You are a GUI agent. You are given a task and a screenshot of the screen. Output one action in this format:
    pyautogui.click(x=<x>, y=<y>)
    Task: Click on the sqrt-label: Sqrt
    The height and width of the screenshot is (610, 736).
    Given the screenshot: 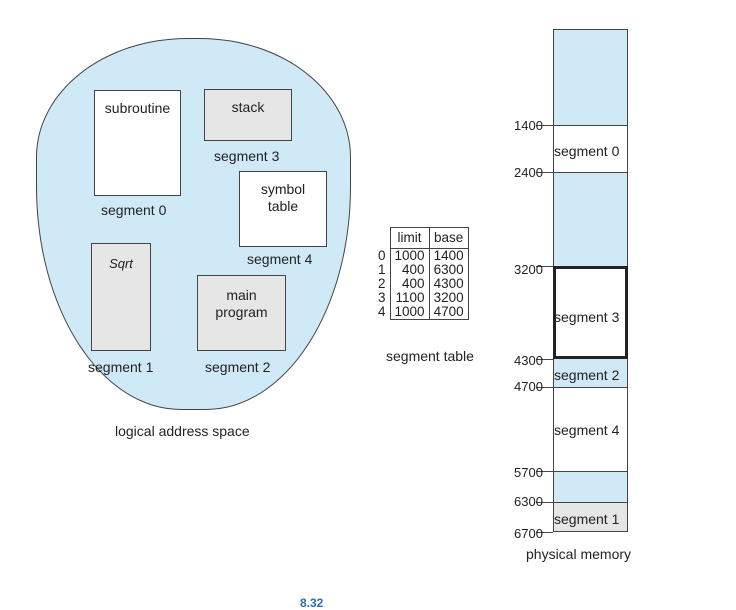 What is the action you would take?
    pyautogui.click(x=121, y=263)
    